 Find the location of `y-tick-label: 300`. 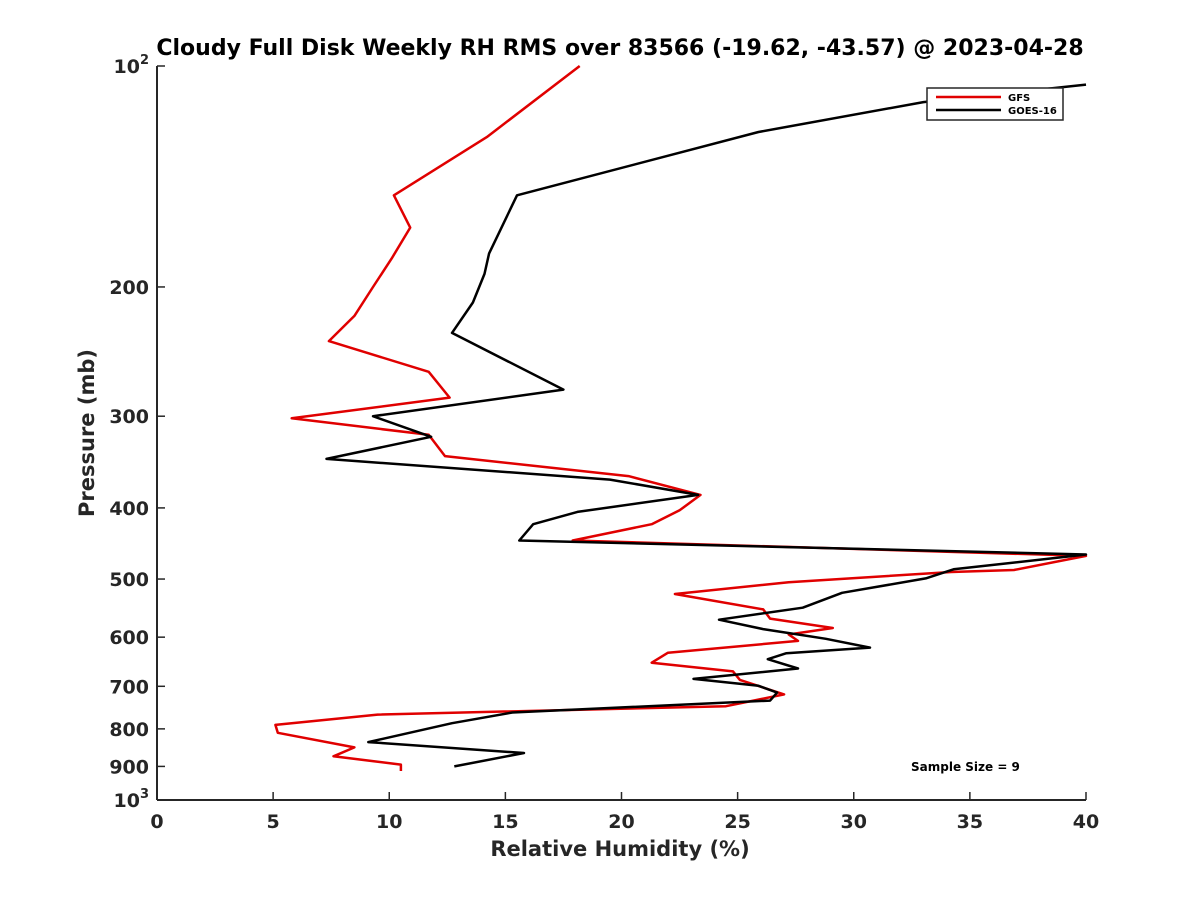

y-tick-label: 300 is located at coordinates (129, 417).